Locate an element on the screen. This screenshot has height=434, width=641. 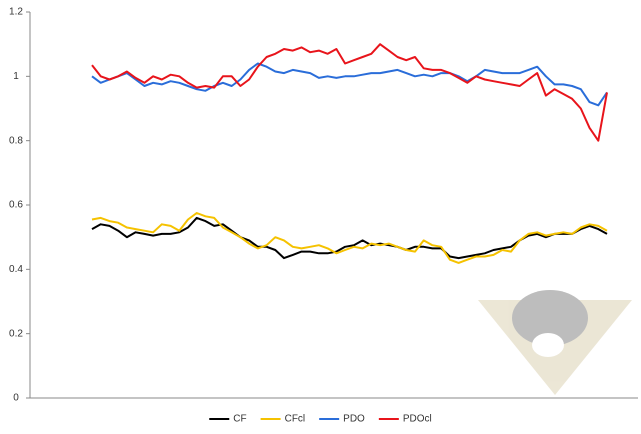
logo is located at coordinates (555, 342).